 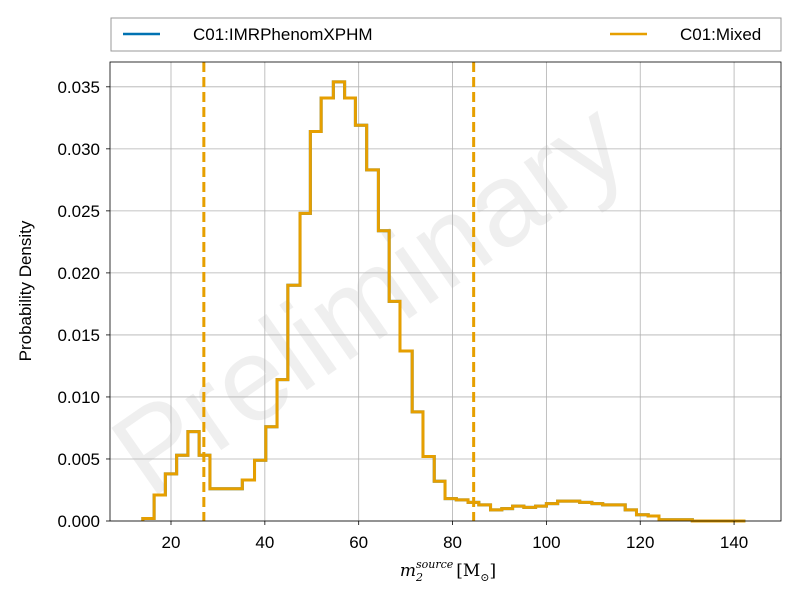 What do you see at coordinates (78, 521) in the screenshot?
I see `y-tick-label: 0.000` at bounding box center [78, 521].